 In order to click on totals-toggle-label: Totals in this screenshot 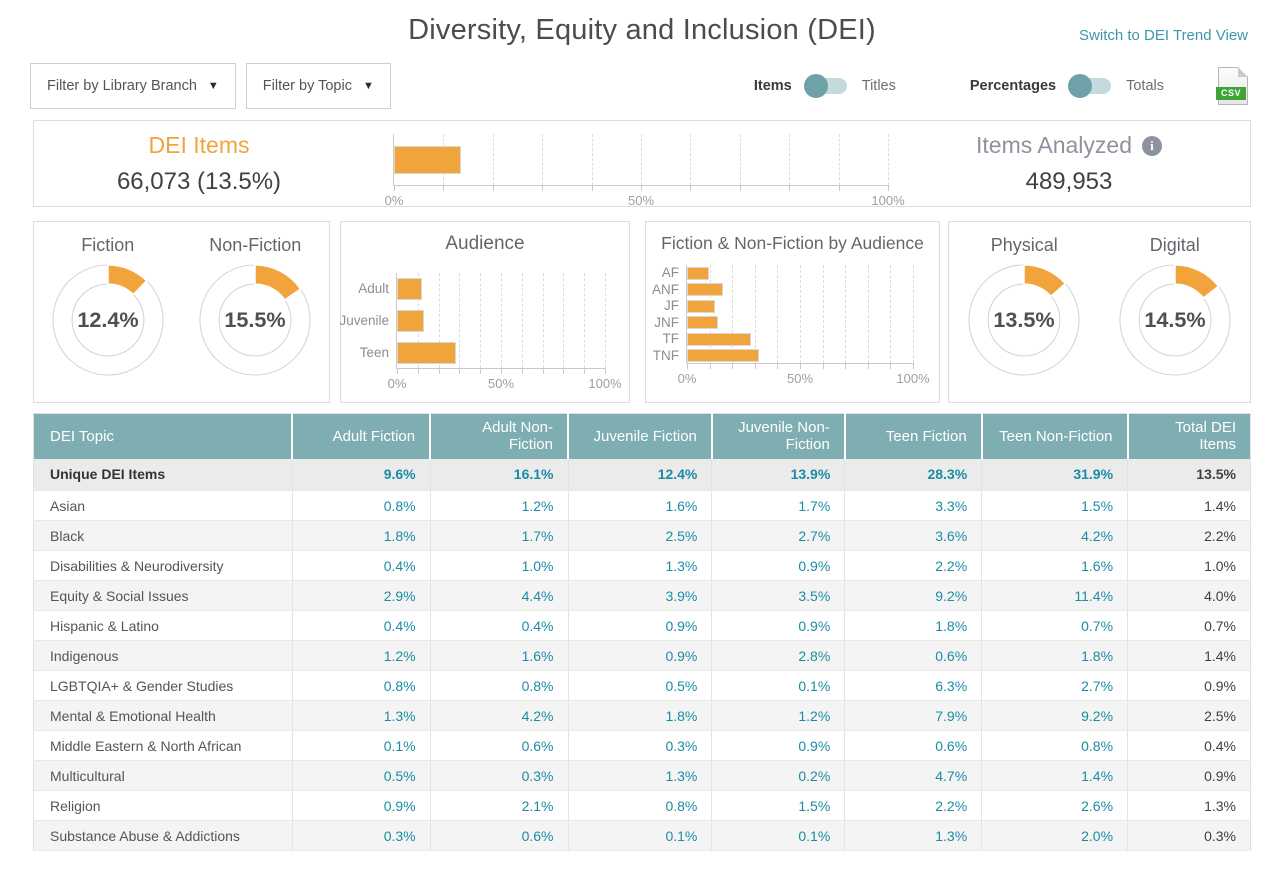, I will do `click(1145, 86)`.